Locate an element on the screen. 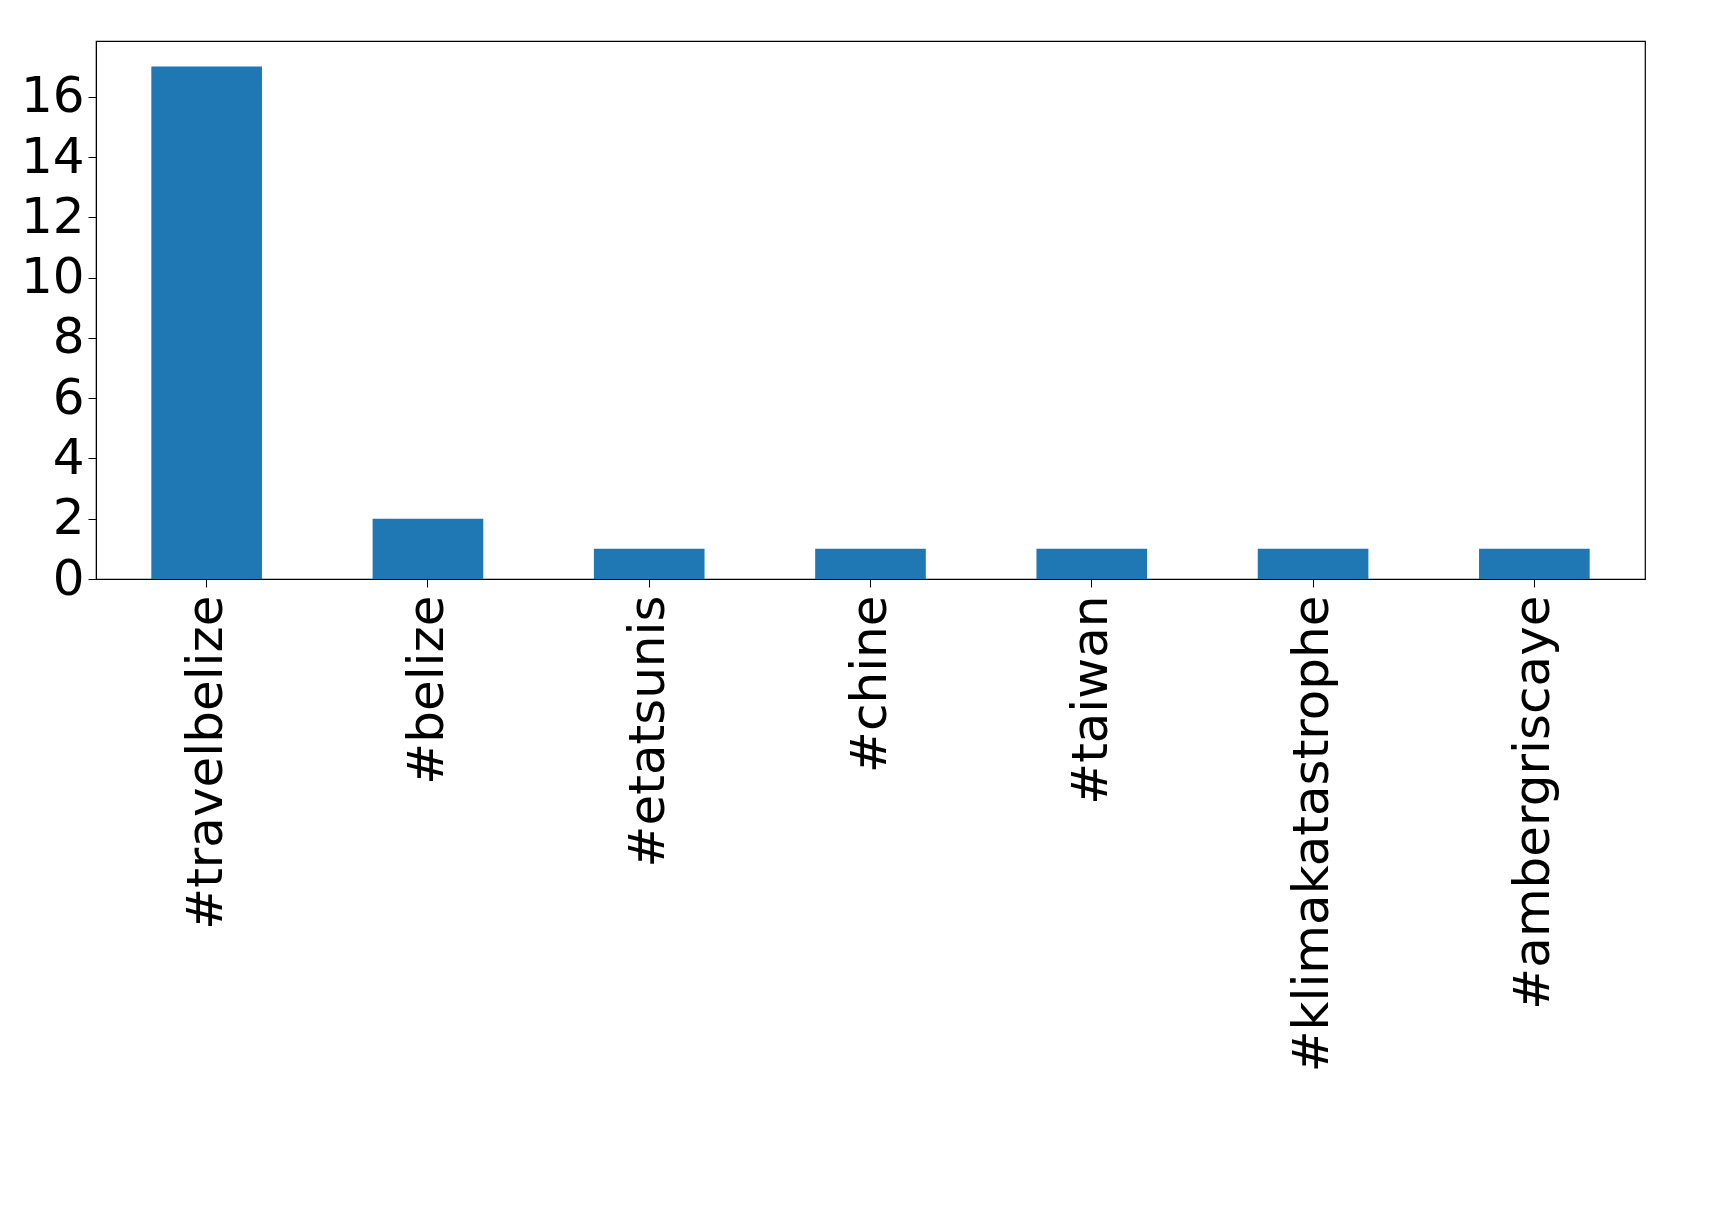 This screenshot has height=1224, width=1719. x-tick-label: #belize is located at coordinates (425, 690).